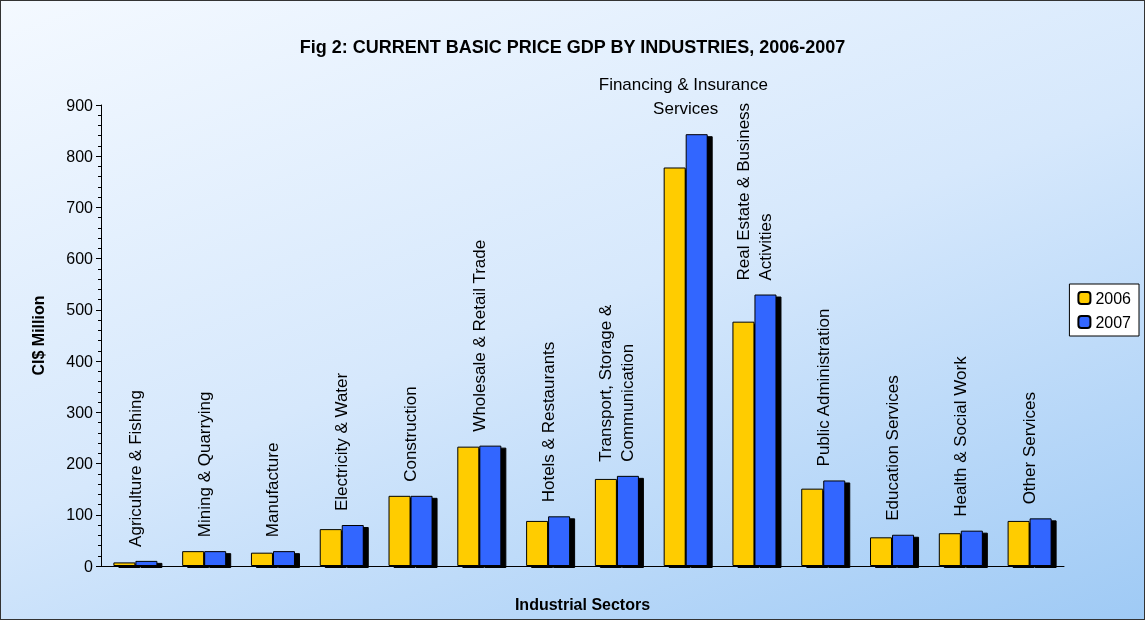 This screenshot has height=620, width=1145. I want to click on y-tick-label: 800, so click(80, 156).